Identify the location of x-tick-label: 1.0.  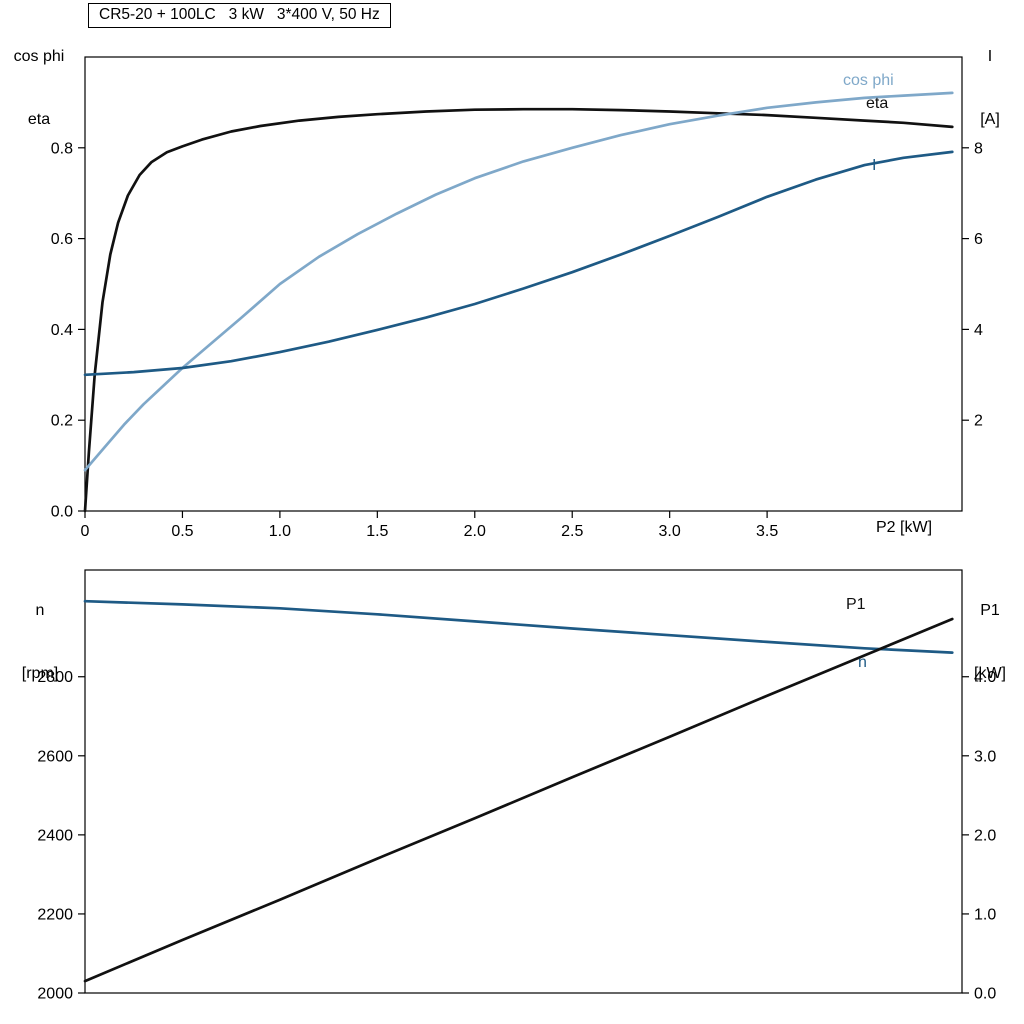
(280, 531).